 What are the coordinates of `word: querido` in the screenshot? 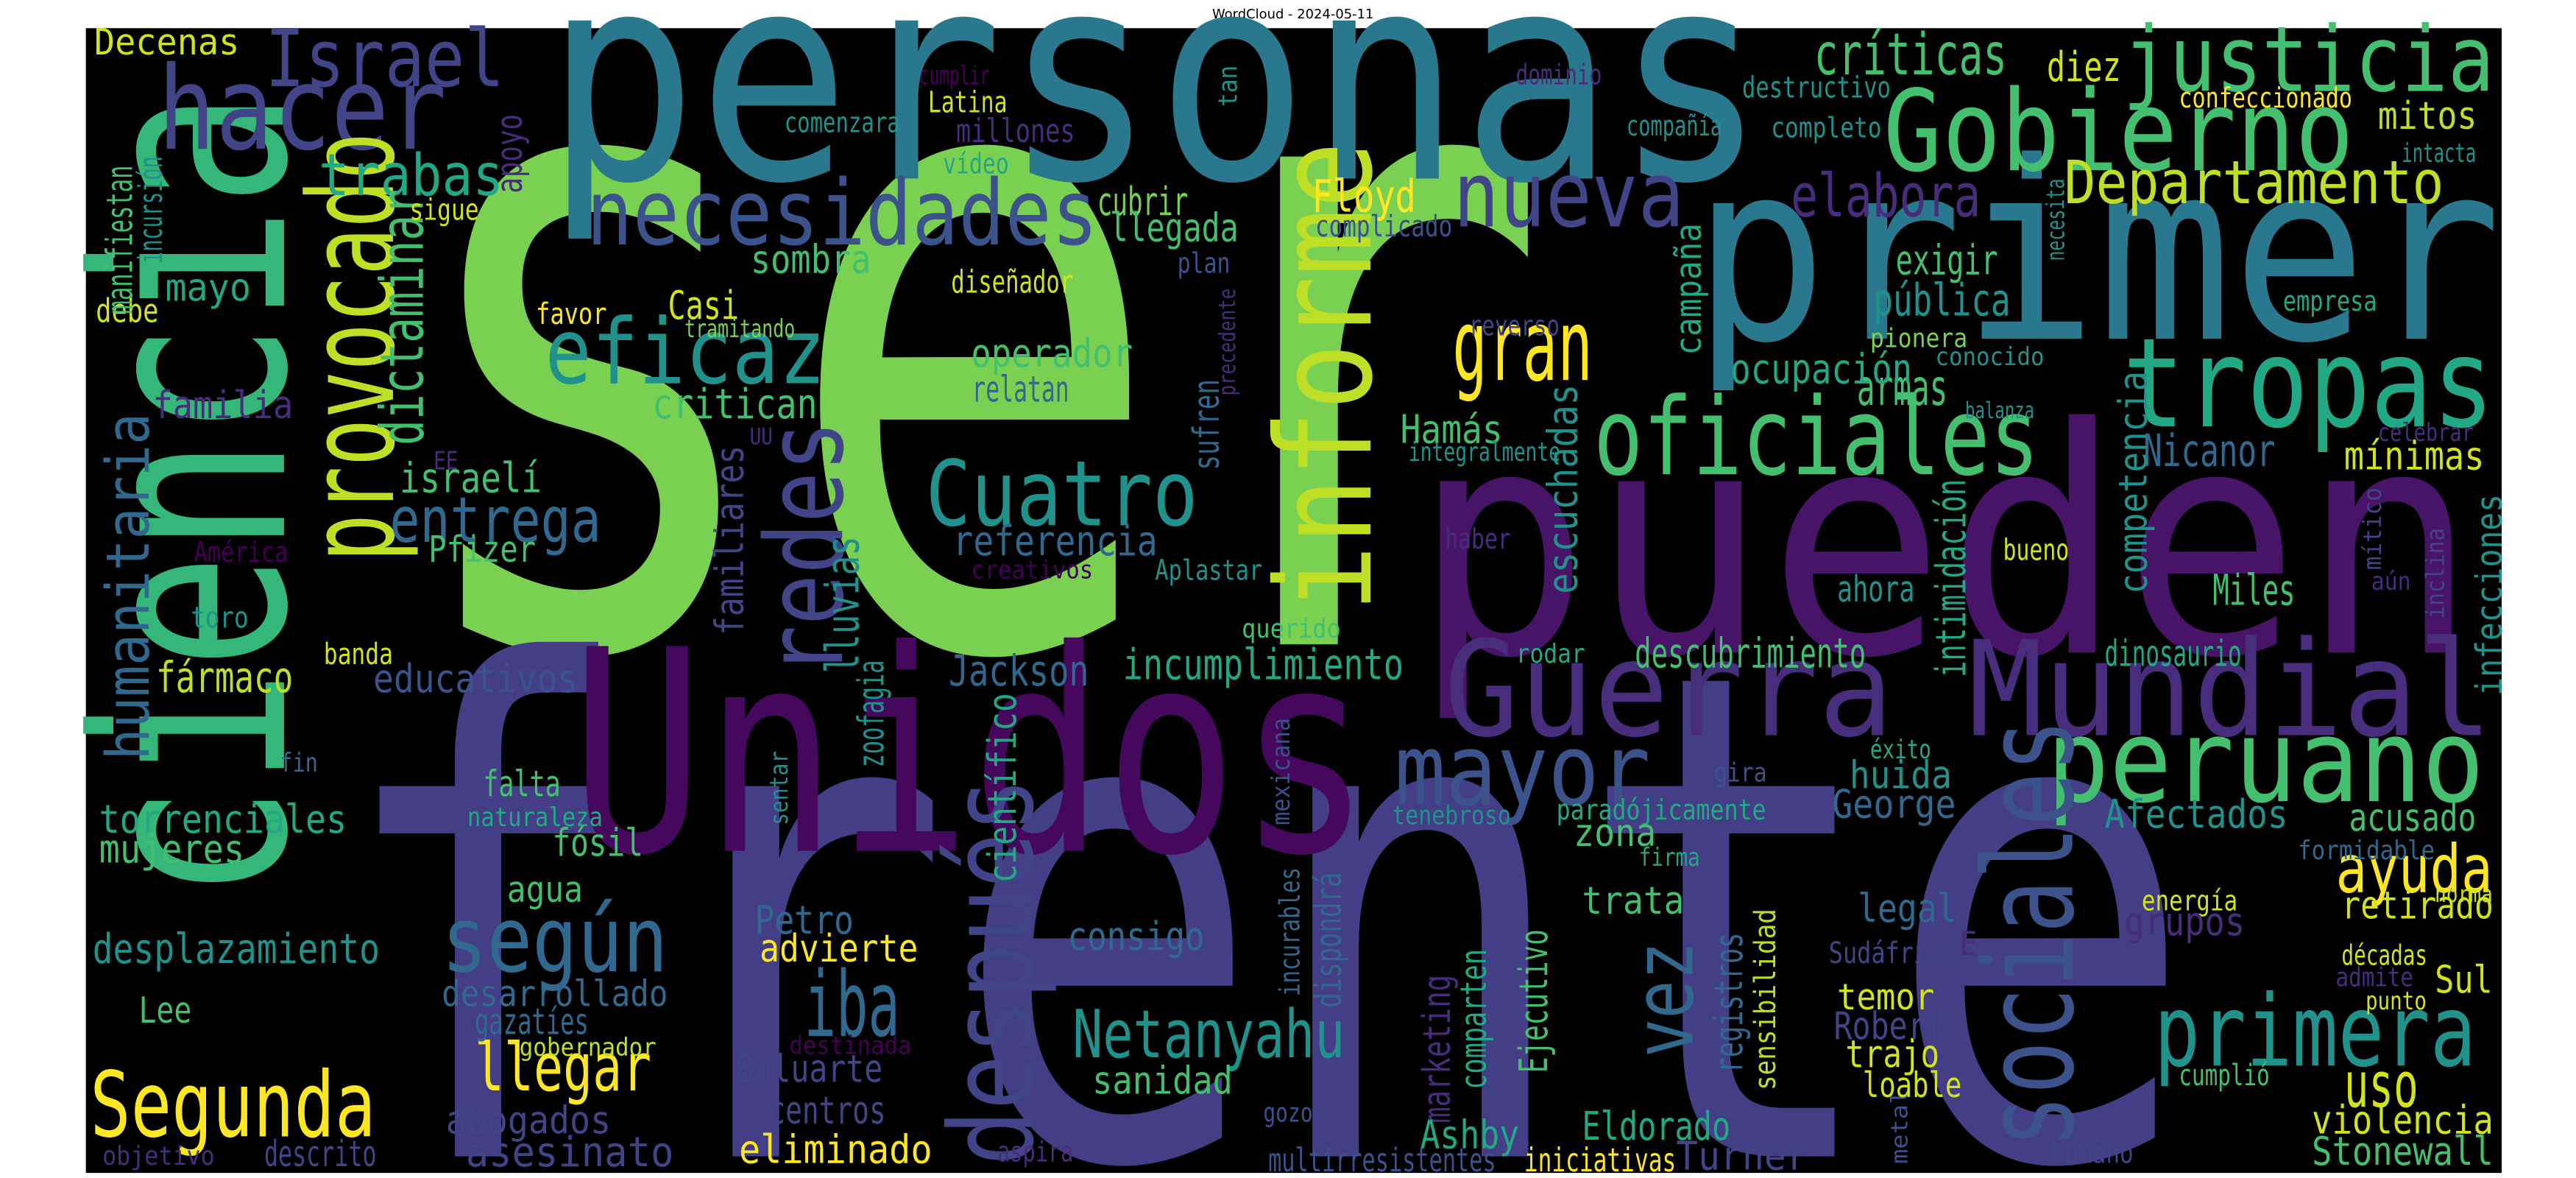 It's located at (1291, 629).